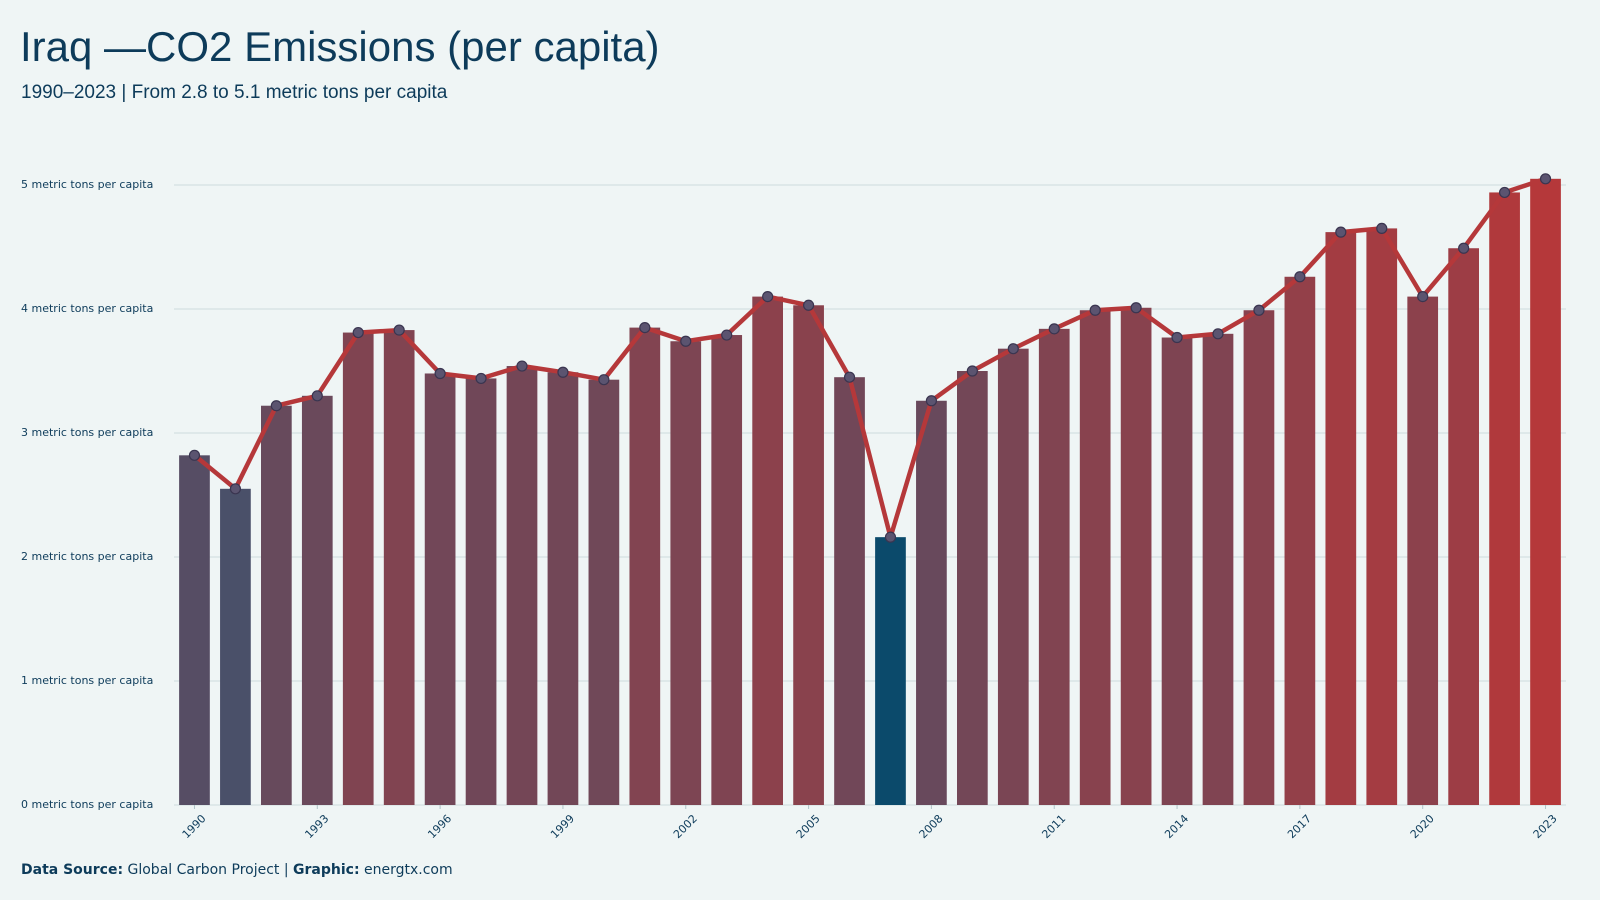 The height and width of the screenshot is (900, 1600). I want to click on chart-title: Iraq —CO2 Emissions (per capita), so click(340, 46).